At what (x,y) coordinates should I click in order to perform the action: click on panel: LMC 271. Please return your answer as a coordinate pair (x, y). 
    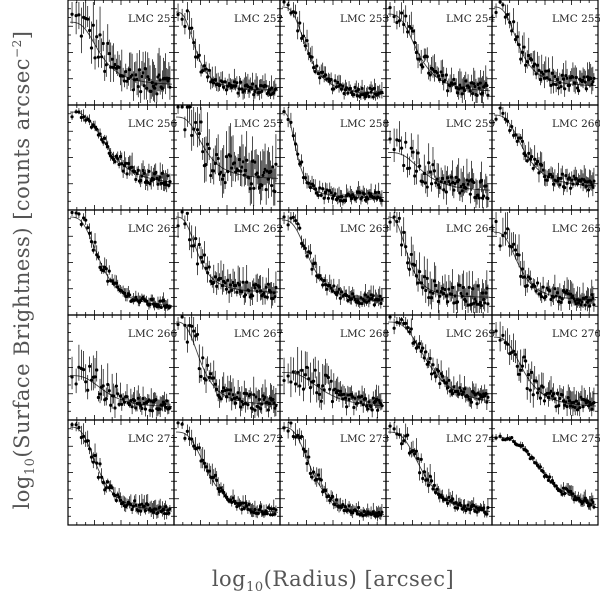
    Looking at the image, I should click on (122, 472).